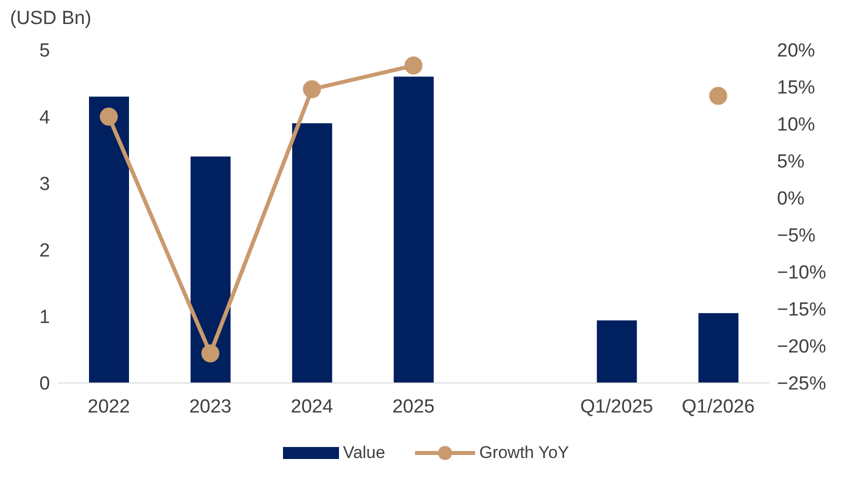 This screenshot has width=862, height=491. What do you see at coordinates (44, 317) in the screenshot?
I see `y-tick-label: 1` at bounding box center [44, 317].